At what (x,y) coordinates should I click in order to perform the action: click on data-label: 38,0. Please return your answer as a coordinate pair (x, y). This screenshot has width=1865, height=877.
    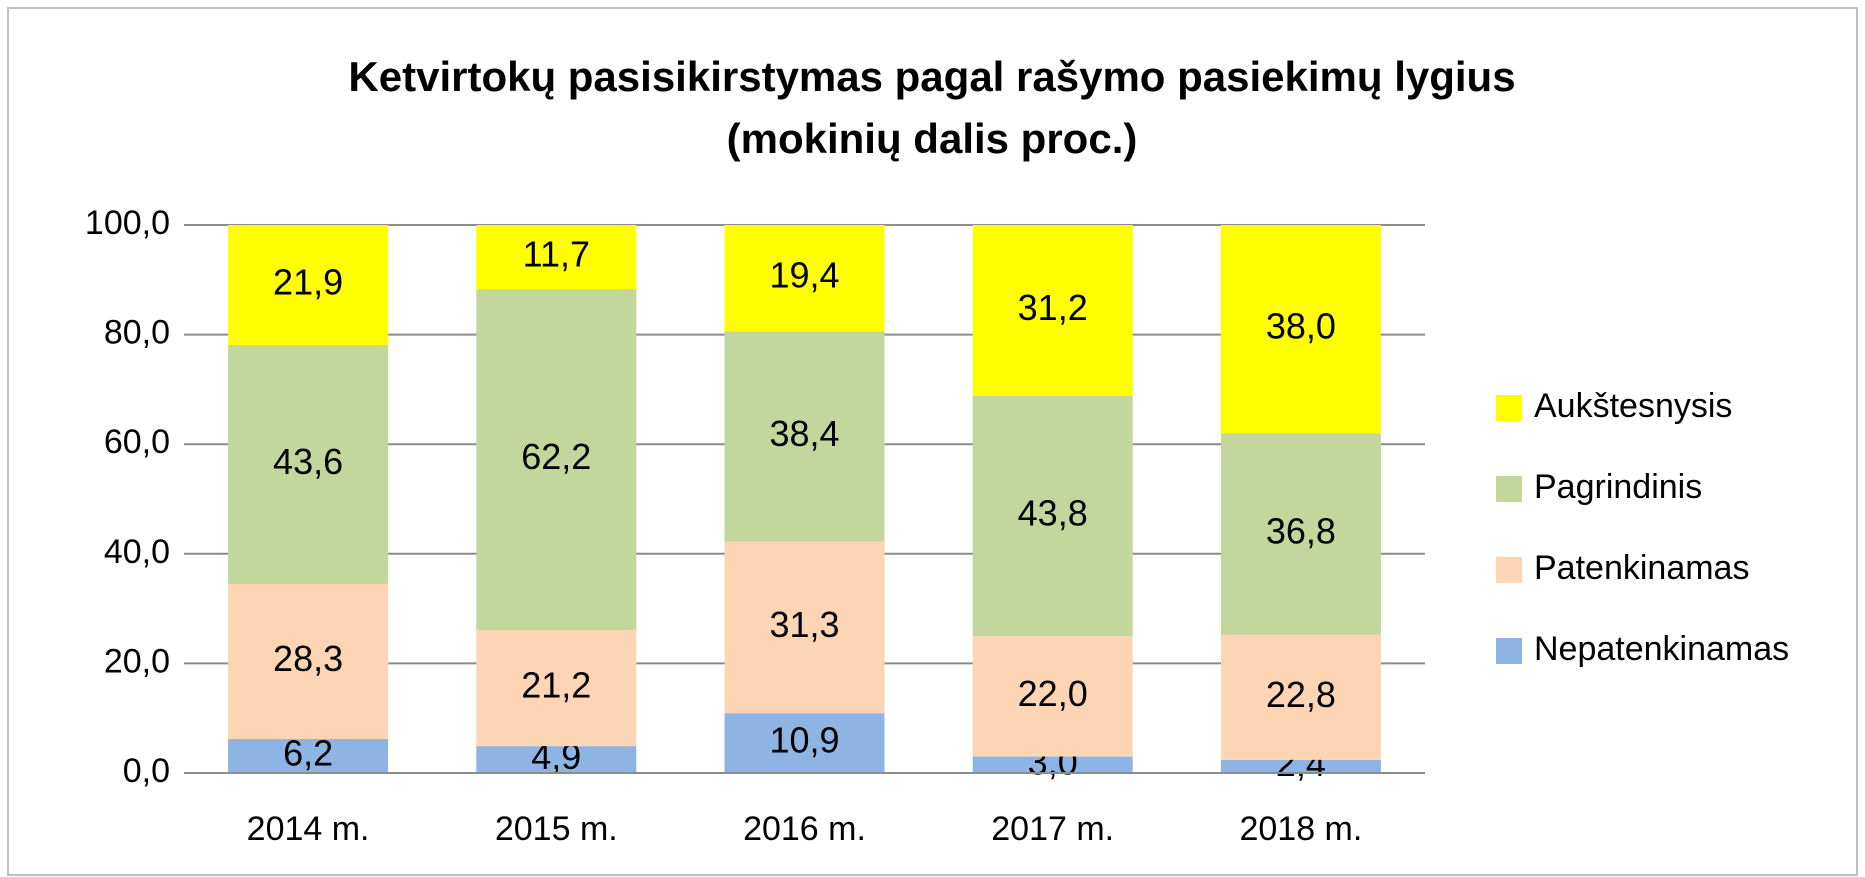
    Looking at the image, I should click on (1301, 326).